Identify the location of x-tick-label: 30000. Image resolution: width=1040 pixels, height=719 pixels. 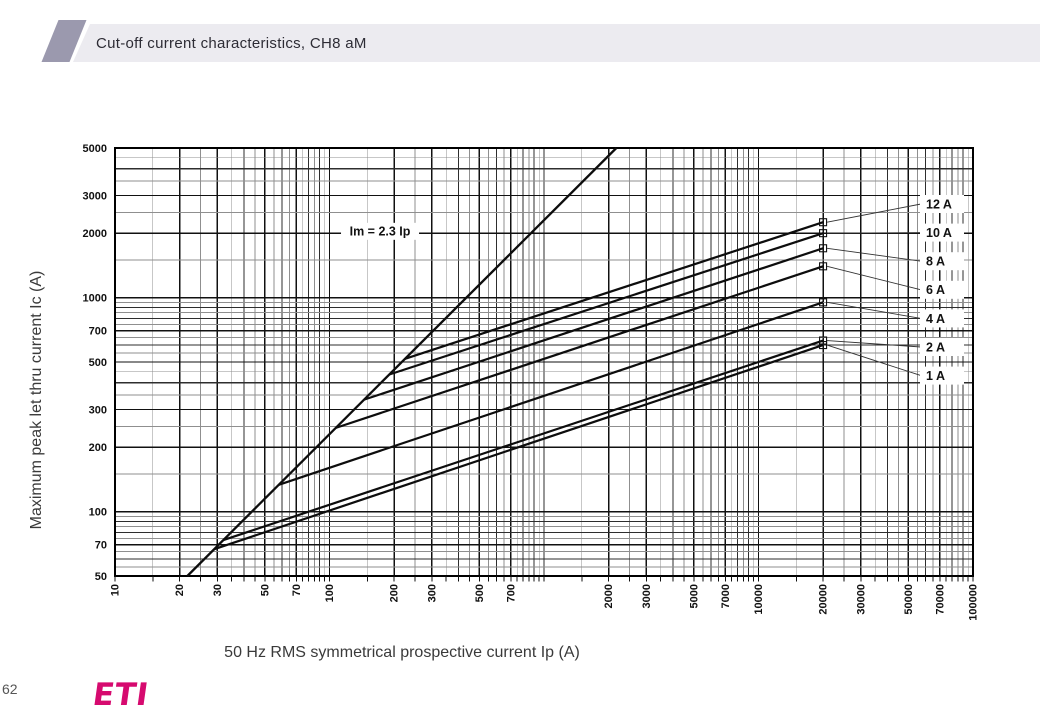
(861, 599).